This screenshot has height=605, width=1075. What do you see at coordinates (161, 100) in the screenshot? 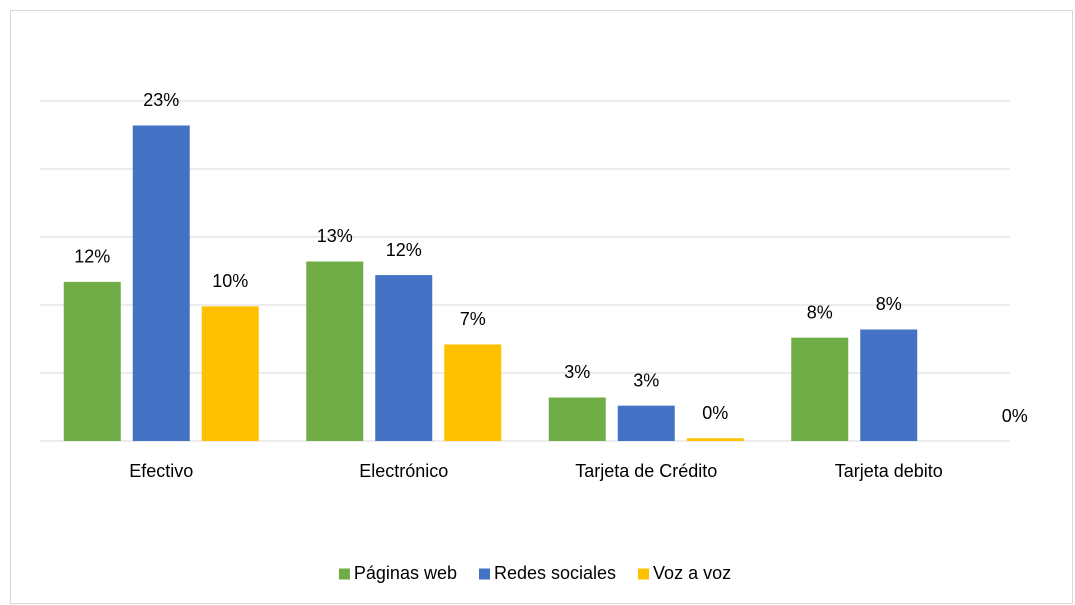
I see `data-label: 23%` at bounding box center [161, 100].